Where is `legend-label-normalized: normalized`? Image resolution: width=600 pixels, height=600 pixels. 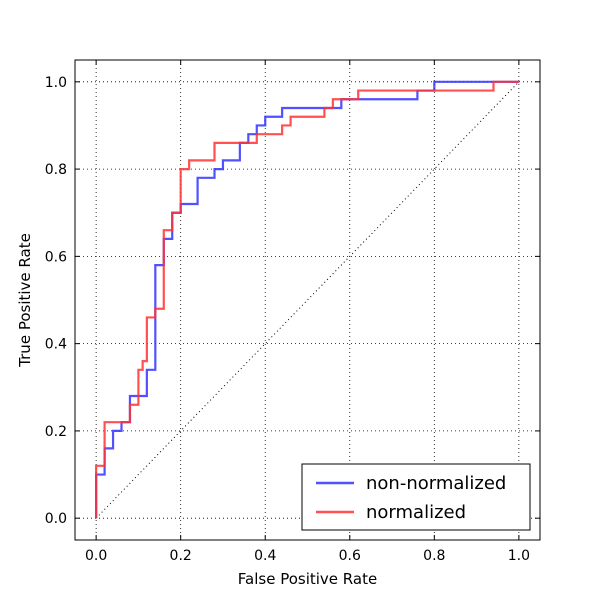 legend-label-normalized: normalized is located at coordinates (416, 512).